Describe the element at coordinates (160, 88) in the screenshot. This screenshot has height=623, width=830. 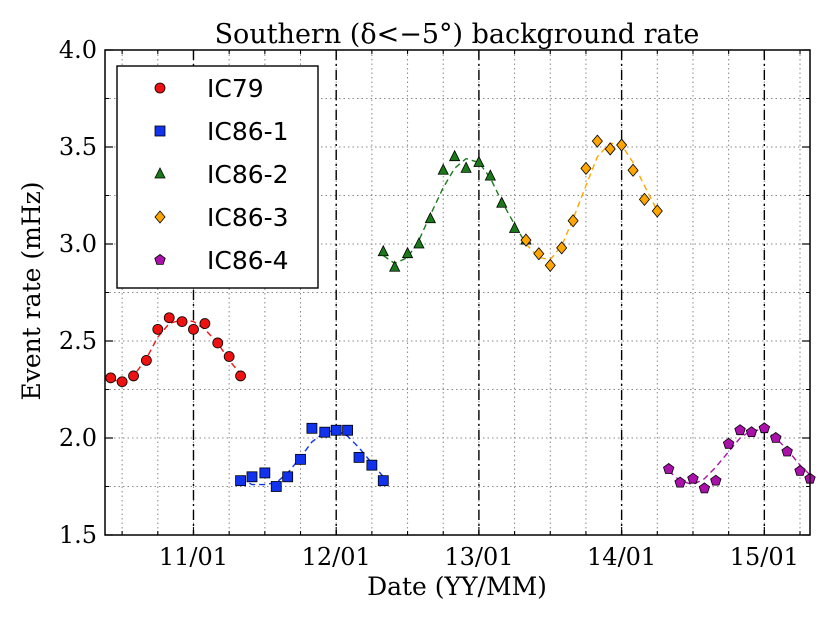
I see `legend-marker-IC79` at that location.